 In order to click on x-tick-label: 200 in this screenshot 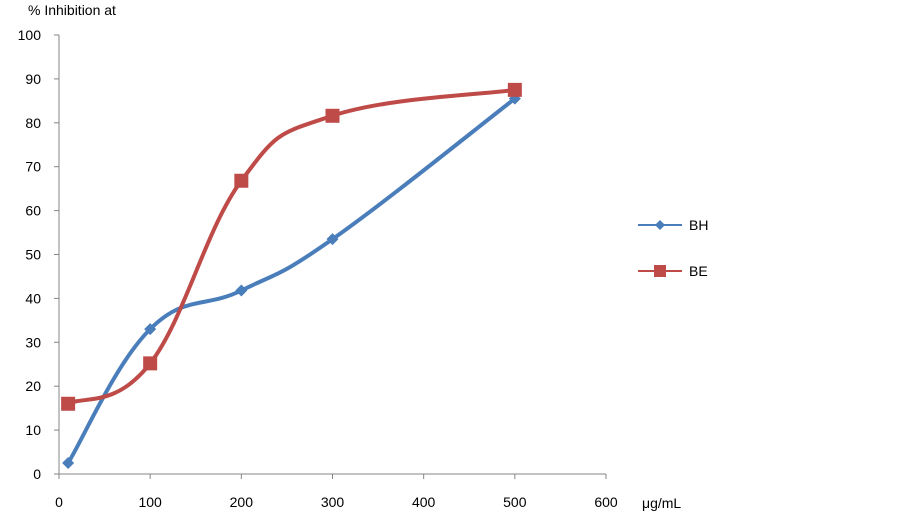, I will do `click(242, 502)`.